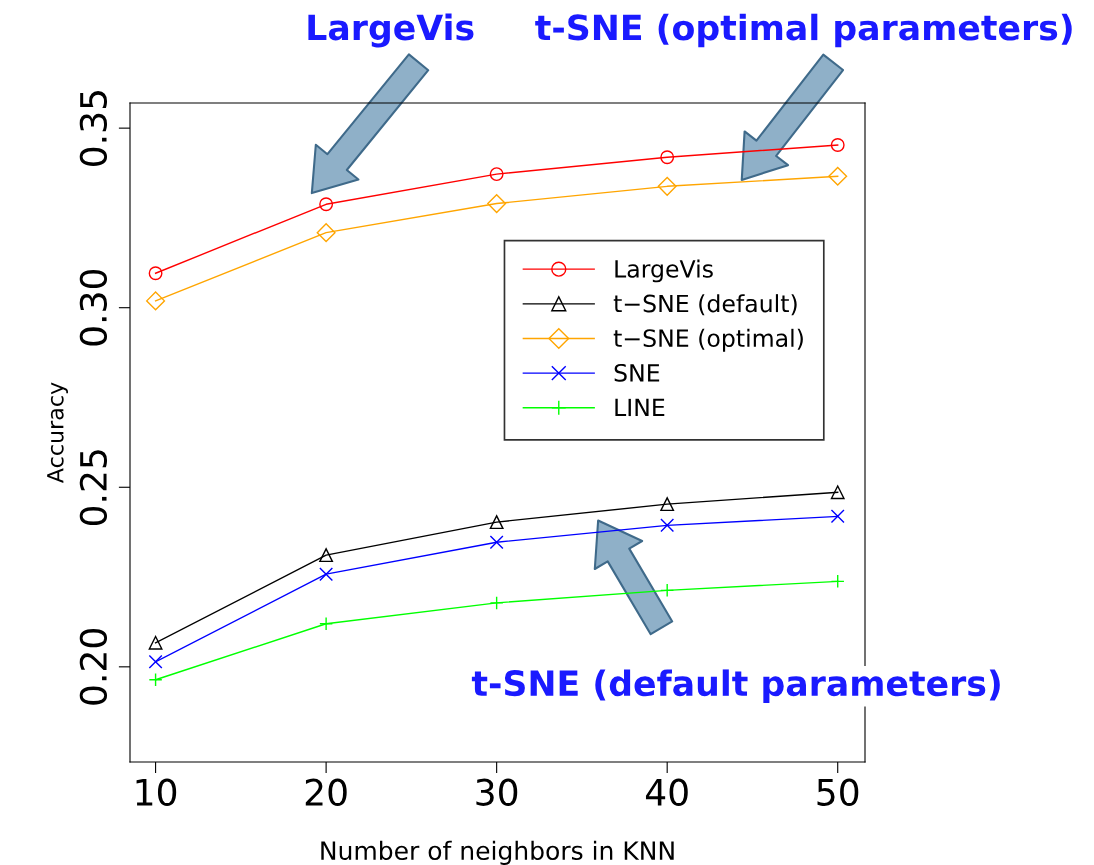  What do you see at coordinates (93, 307) in the screenshot?
I see `y-tick-label: 0.30` at bounding box center [93, 307].